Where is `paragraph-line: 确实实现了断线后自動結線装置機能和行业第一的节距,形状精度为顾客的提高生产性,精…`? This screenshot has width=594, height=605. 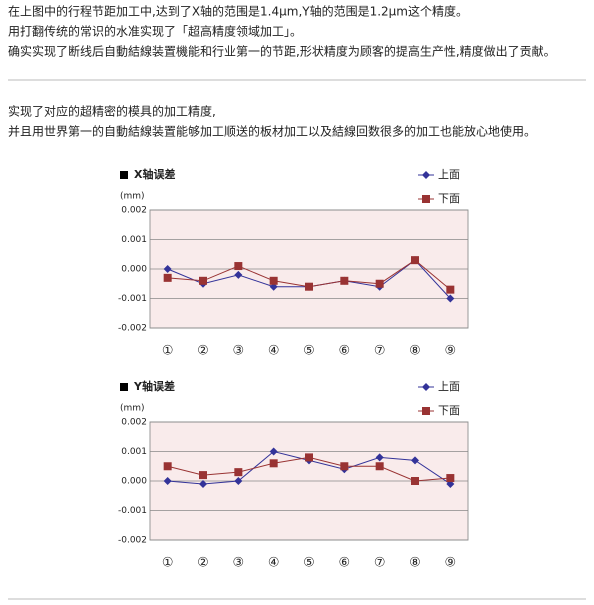
paragraph-line: 确实实现了断线后自動結線装置機能和行业第一的节距,形状精度为顾客的提高生产性,精… is located at coordinates (282, 51).